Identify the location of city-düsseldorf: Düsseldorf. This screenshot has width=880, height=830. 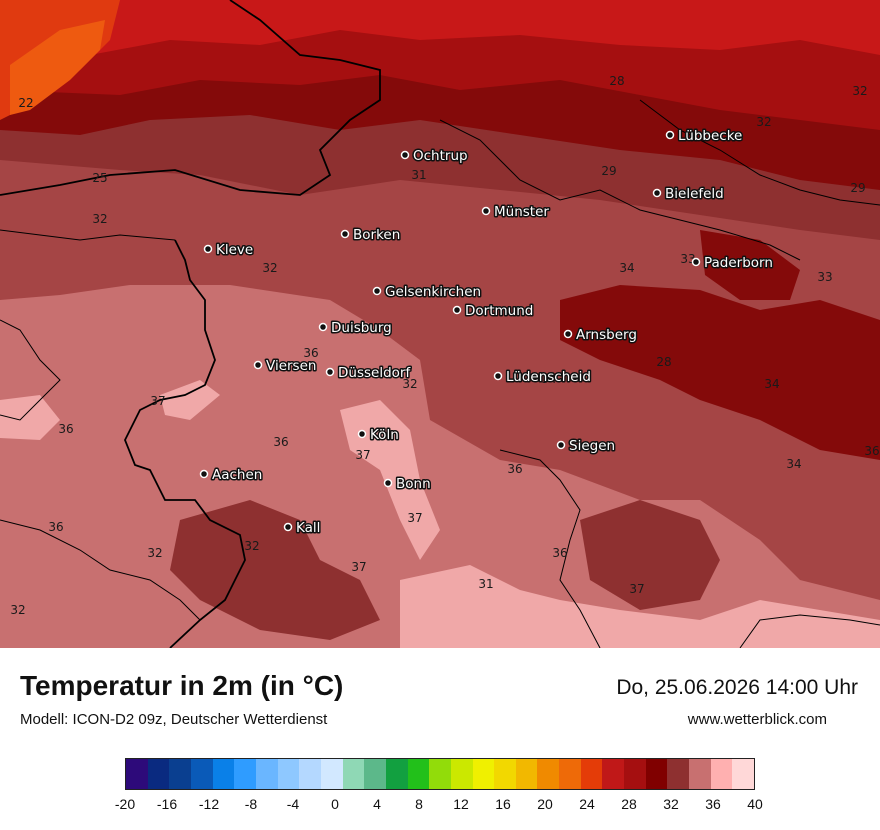
(369, 373).